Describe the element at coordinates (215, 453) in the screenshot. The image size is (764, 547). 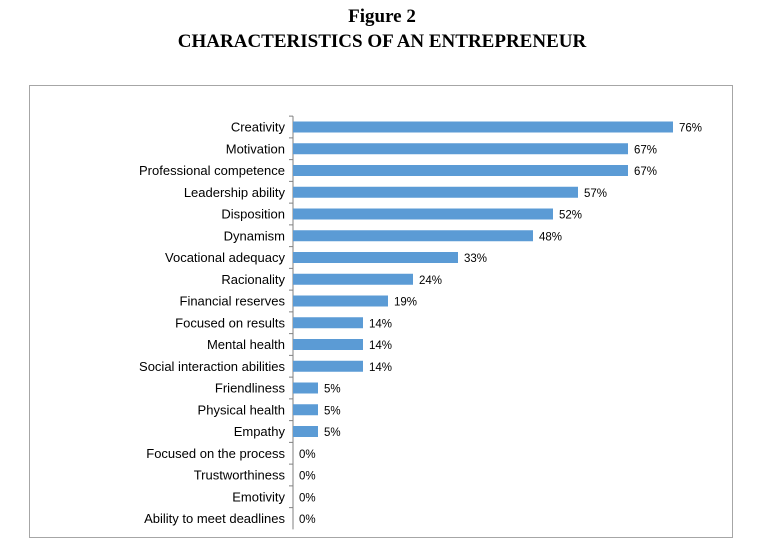
I see `category-label: Focused on the process` at that location.